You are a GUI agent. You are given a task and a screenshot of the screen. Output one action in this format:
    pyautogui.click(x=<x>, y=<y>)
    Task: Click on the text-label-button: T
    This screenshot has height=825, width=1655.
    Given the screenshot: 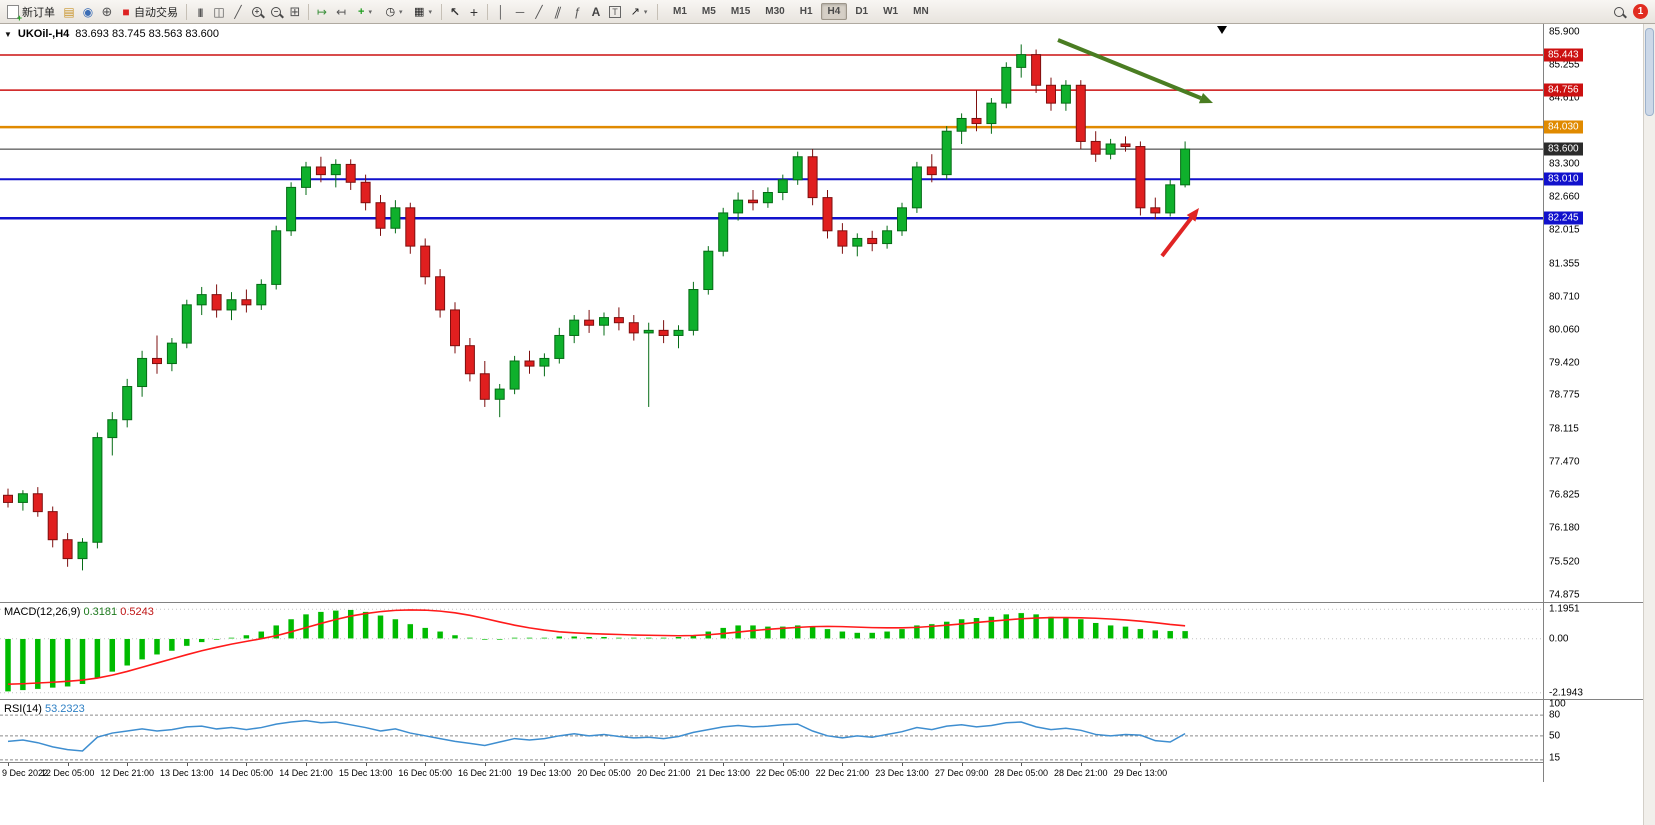 What is the action you would take?
    pyautogui.click(x=615, y=12)
    